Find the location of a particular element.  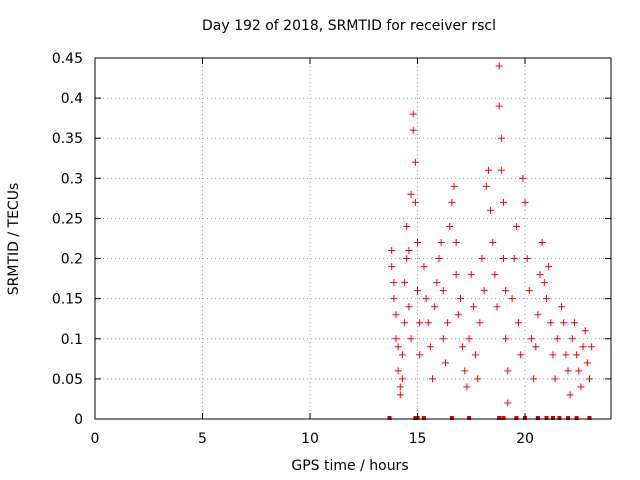

y-tick-label: 0.2 is located at coordinates (72, 260).